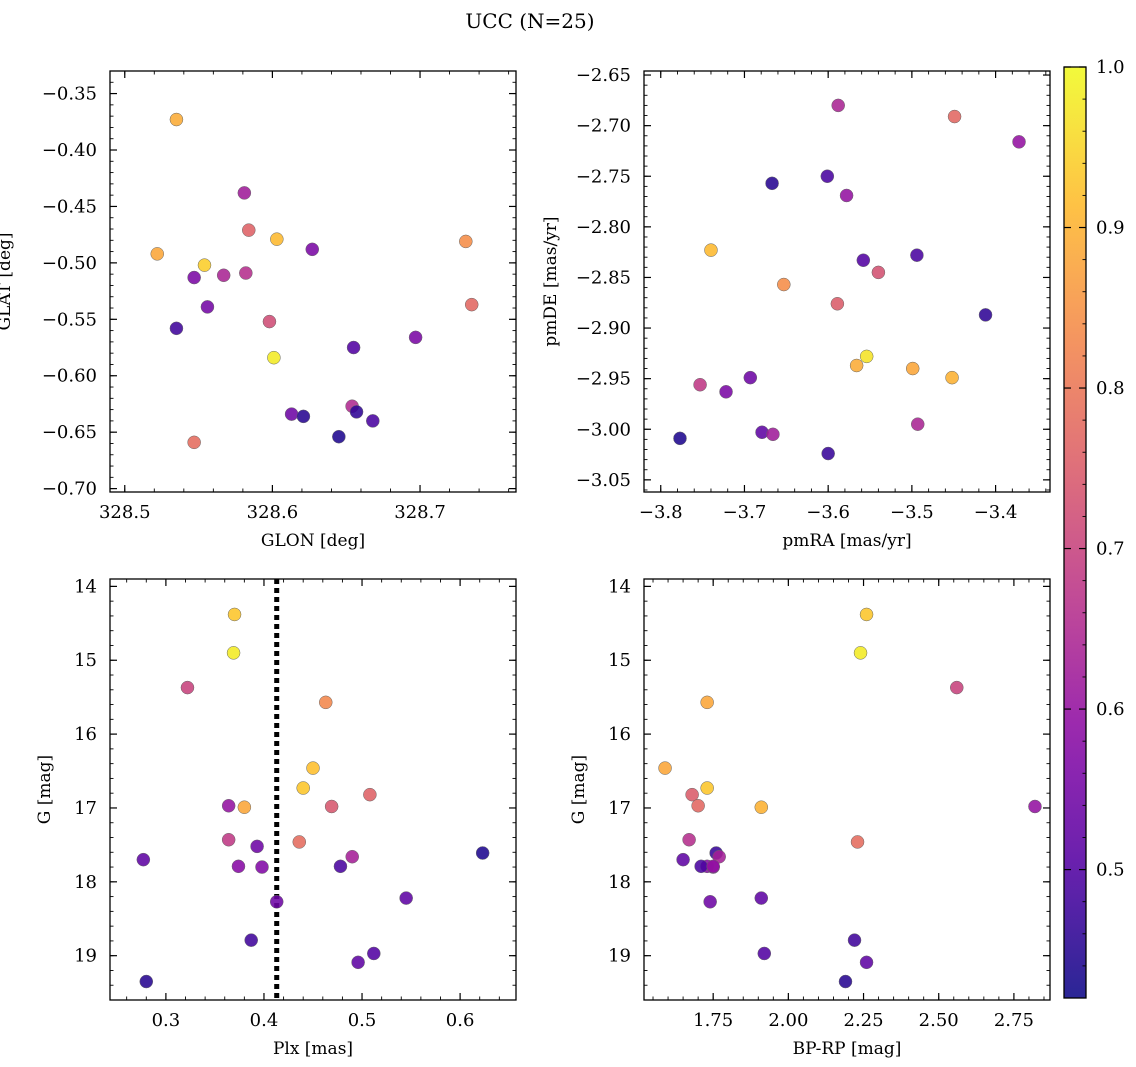 Image resolution: width=1136 pixels, height=1067 pixels. What do you see at coordinates (69, 150) in the screenshot?
I see `y-tick-label: −0.40` at bounding box center [69, 150].